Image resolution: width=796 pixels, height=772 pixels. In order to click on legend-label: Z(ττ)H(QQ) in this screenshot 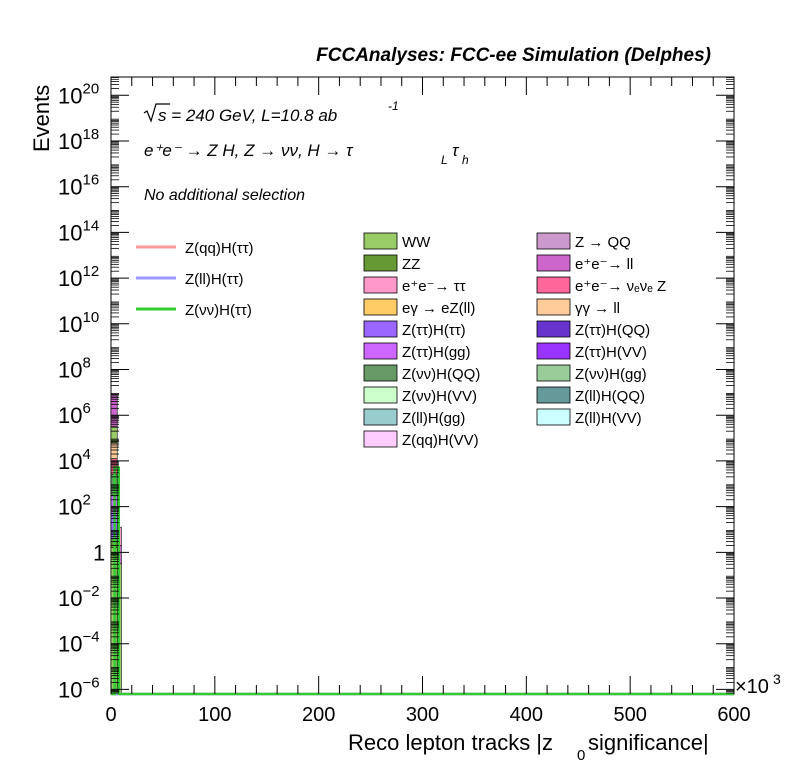, I will do `click(612, 330)`.